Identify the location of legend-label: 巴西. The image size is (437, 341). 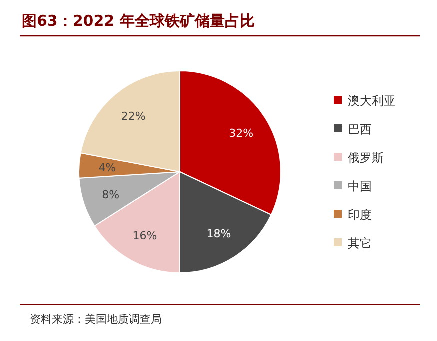
(360, 129).